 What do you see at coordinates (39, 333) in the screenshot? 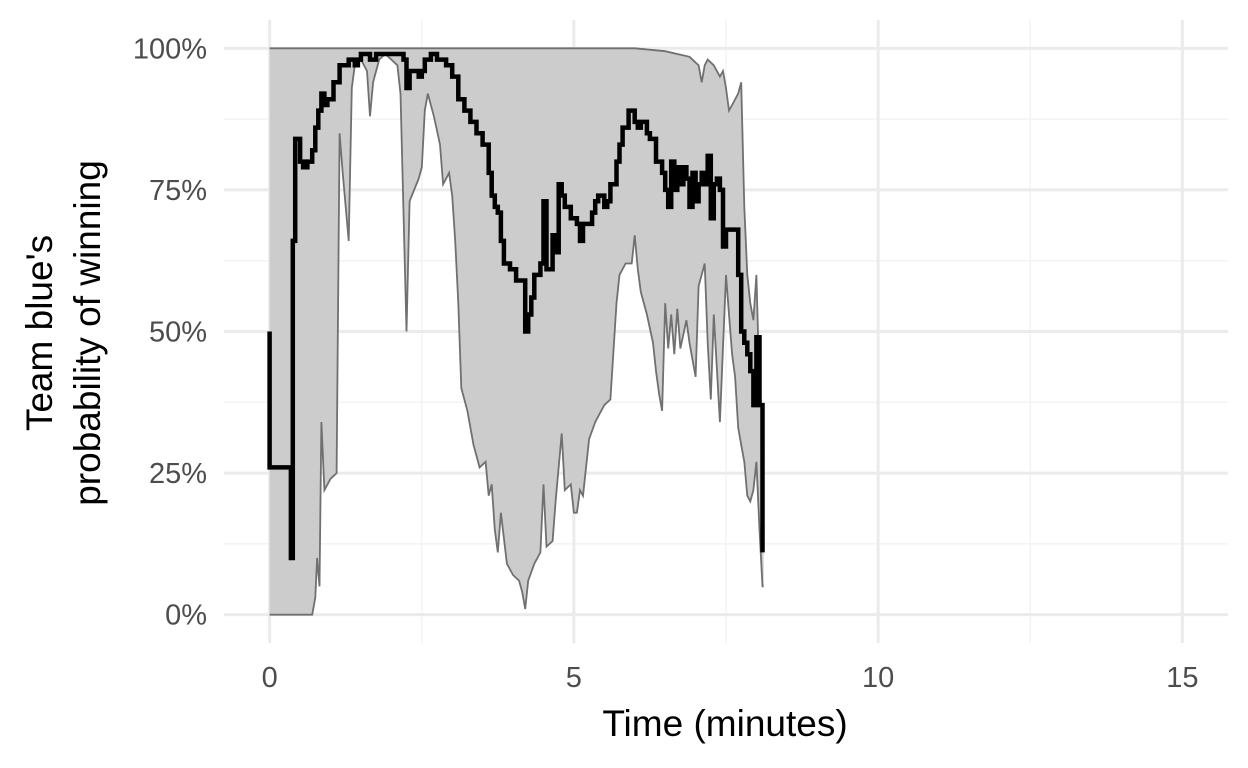
I see `y-axis-title-line-1: Team blue's` at bounding box center [39, 333].